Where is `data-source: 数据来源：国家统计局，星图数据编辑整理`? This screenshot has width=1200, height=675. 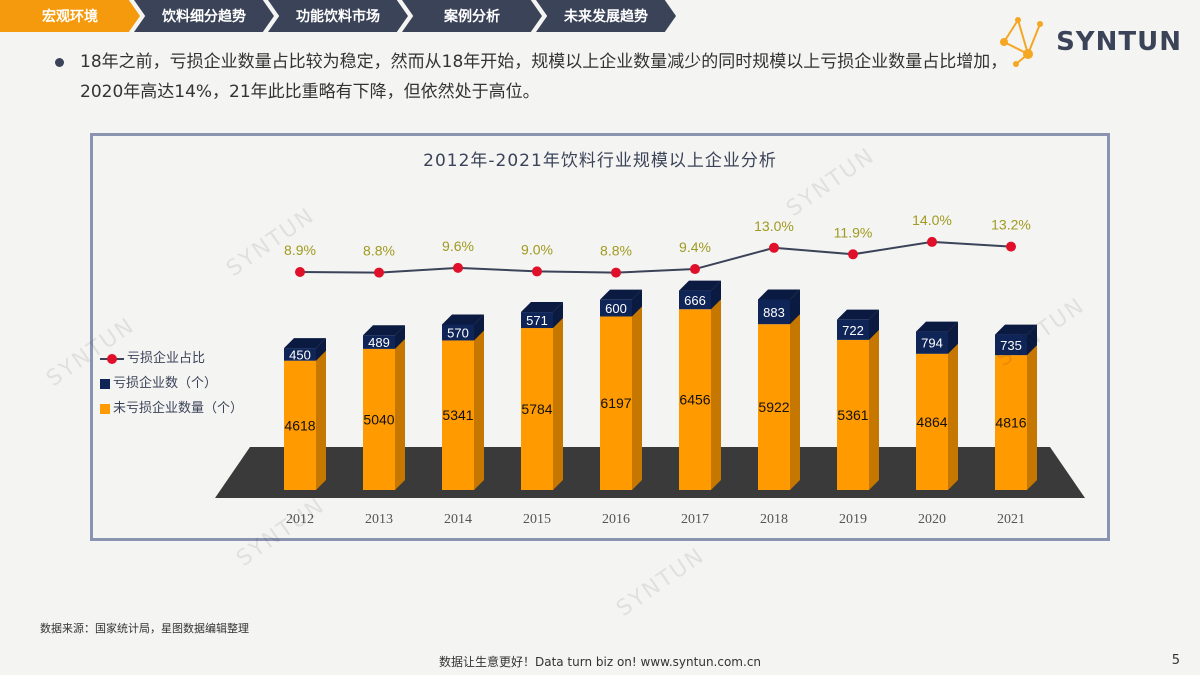 data-source: 数据来源：国家统计局，星图数据编辑整理 is located at coordinates (144, 628).